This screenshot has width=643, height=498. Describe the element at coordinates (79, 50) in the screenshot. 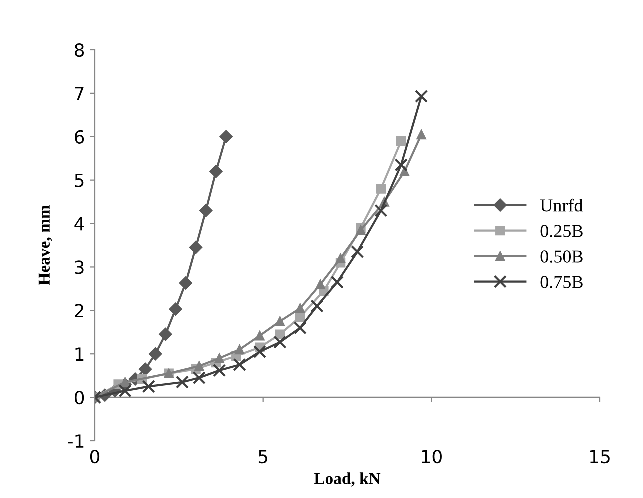

I see `y-tick-label: 8` at that location.